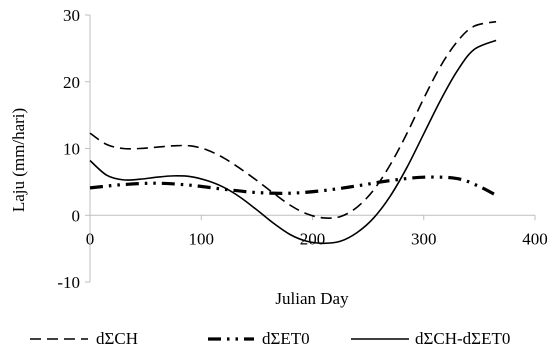  What do you see at coordinates (71, 149) in the screenshot?
I see `y-tick-label: 10` at bounding box center [71, 149].